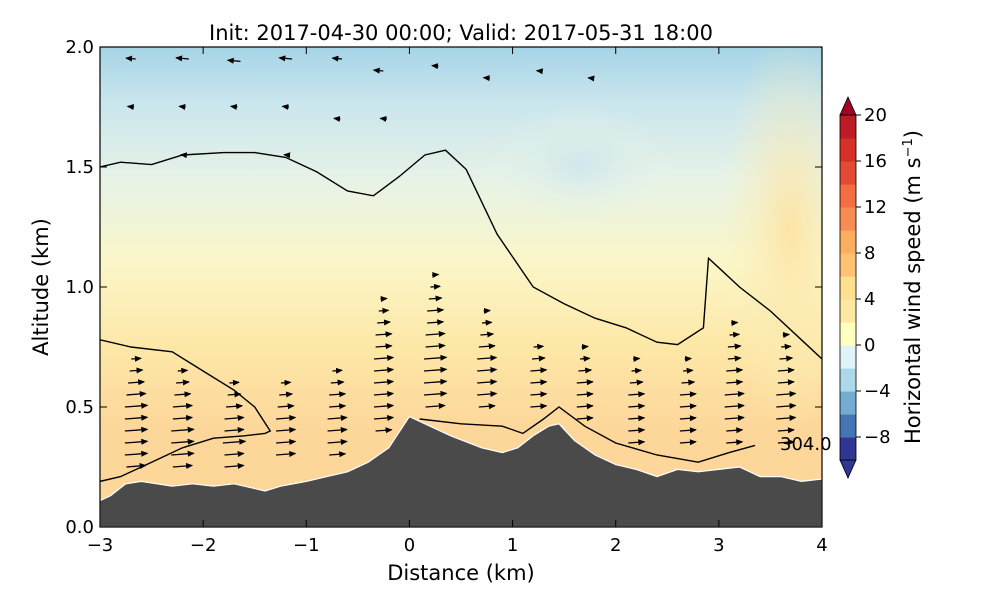 The width and height of the screenshot is (1000, 600). What do you see at coordinates (409, 545) in the screenshot?
I see `x-tick-label: 0` at bounding box center [409, 545].